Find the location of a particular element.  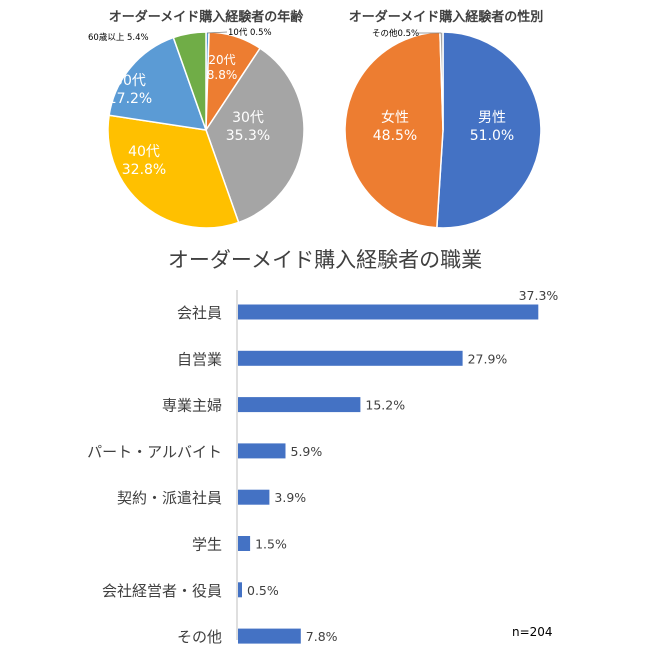

age-pie-label-2: 30代 35.3% is located at coordinates (248, 127).